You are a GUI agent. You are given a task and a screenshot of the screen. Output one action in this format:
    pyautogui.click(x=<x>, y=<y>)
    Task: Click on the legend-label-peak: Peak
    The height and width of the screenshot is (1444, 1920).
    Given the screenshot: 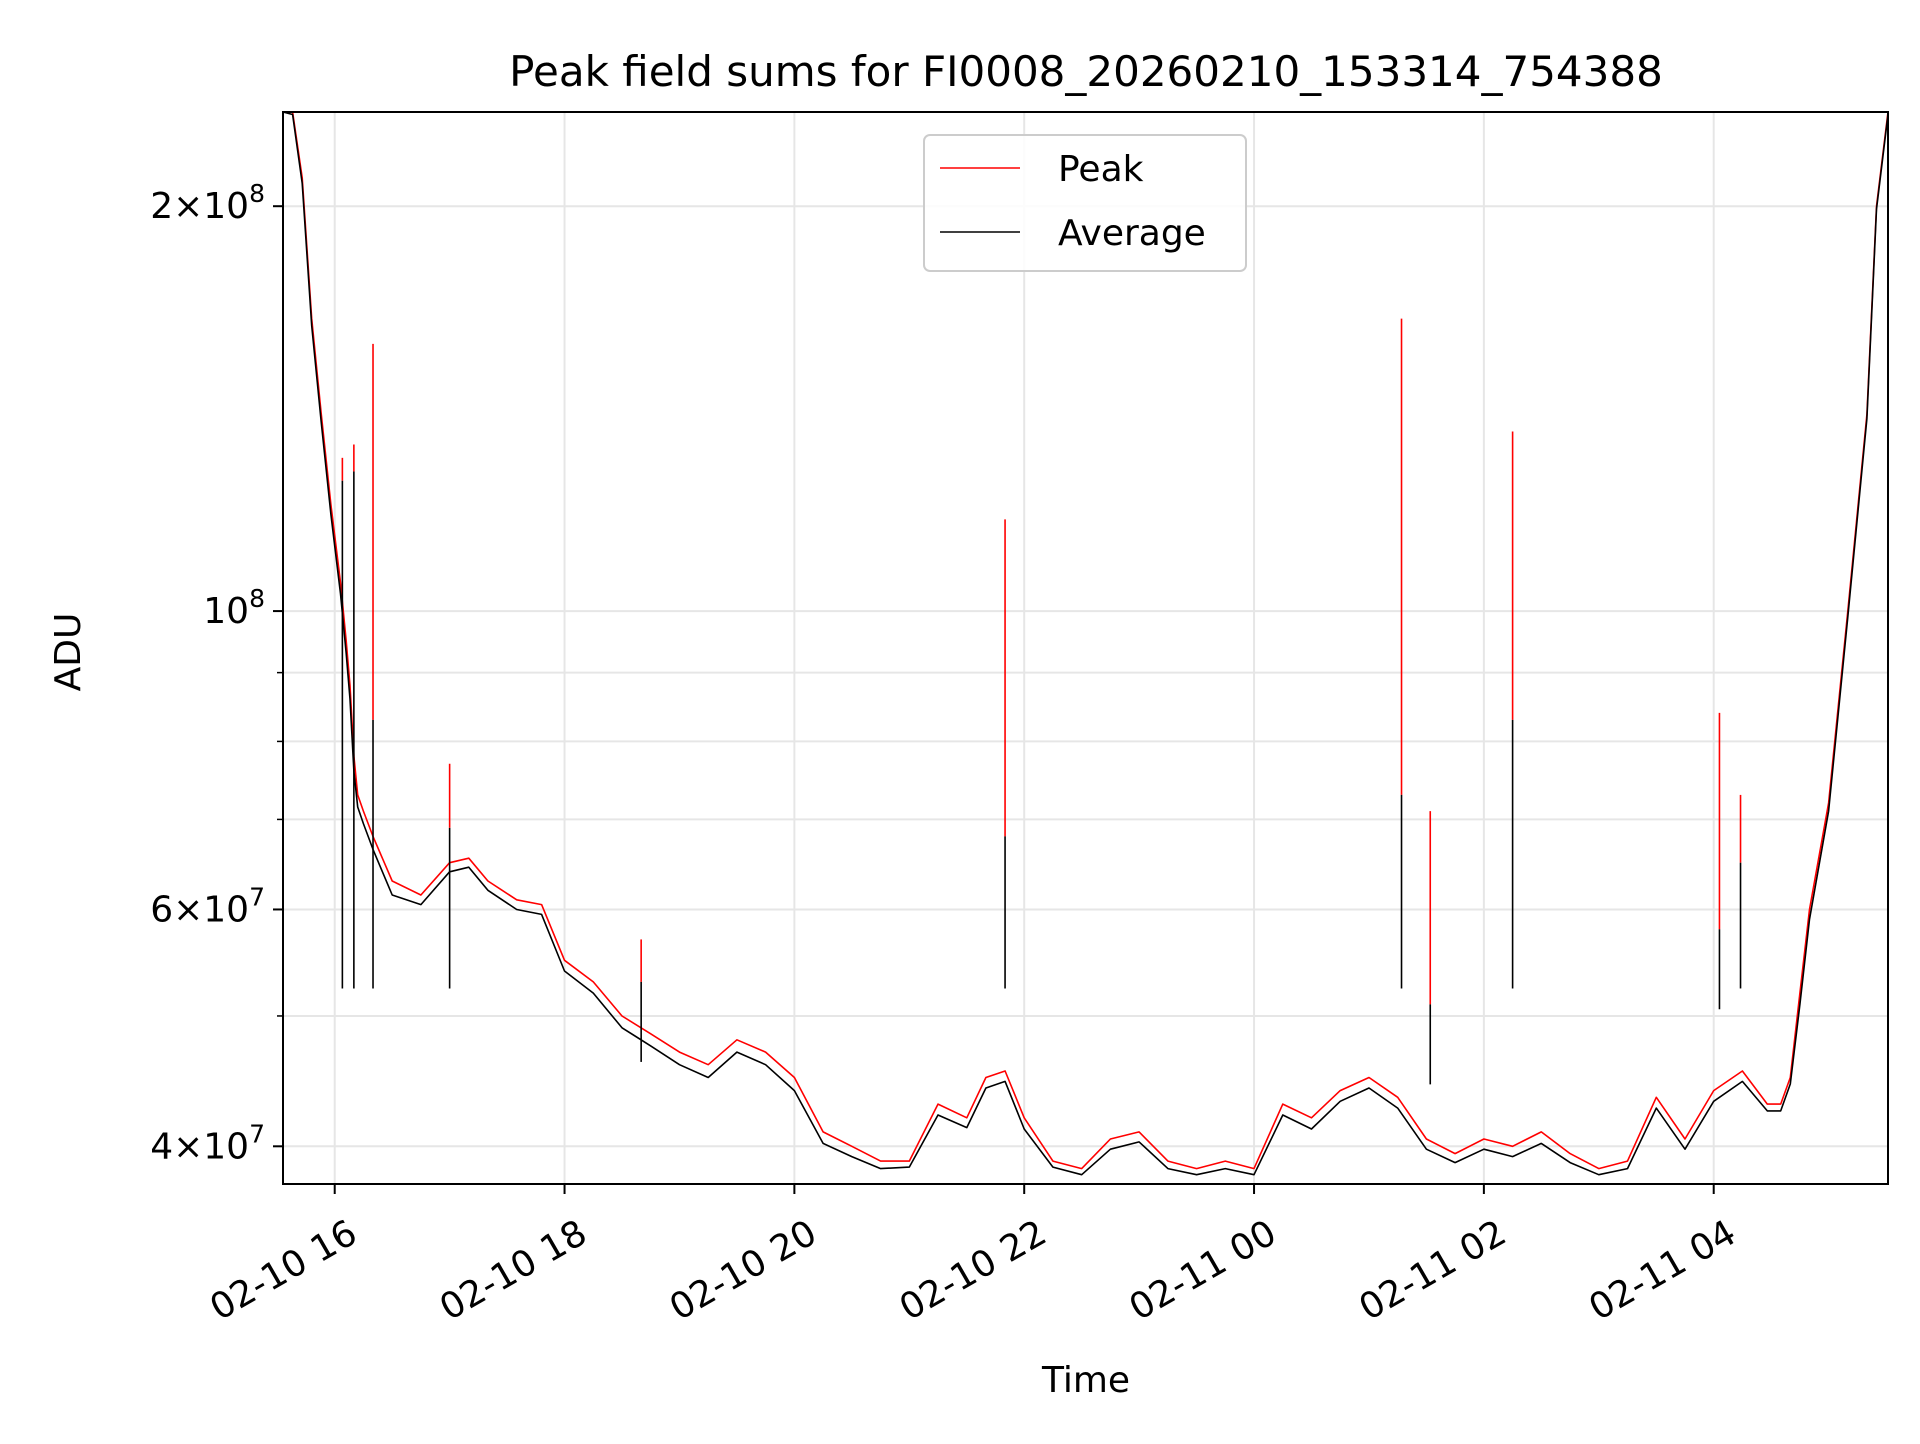 What is the action you would take?
    pyautogui.click(x=1101, y=169)
    